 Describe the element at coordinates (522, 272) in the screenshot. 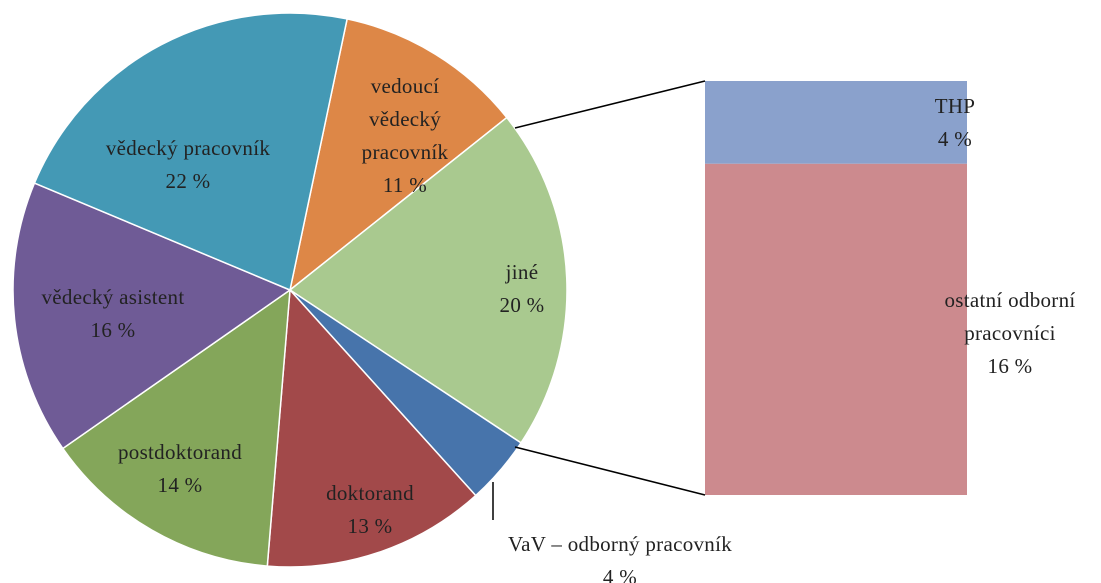

I see `category-label: jiné` at that location.